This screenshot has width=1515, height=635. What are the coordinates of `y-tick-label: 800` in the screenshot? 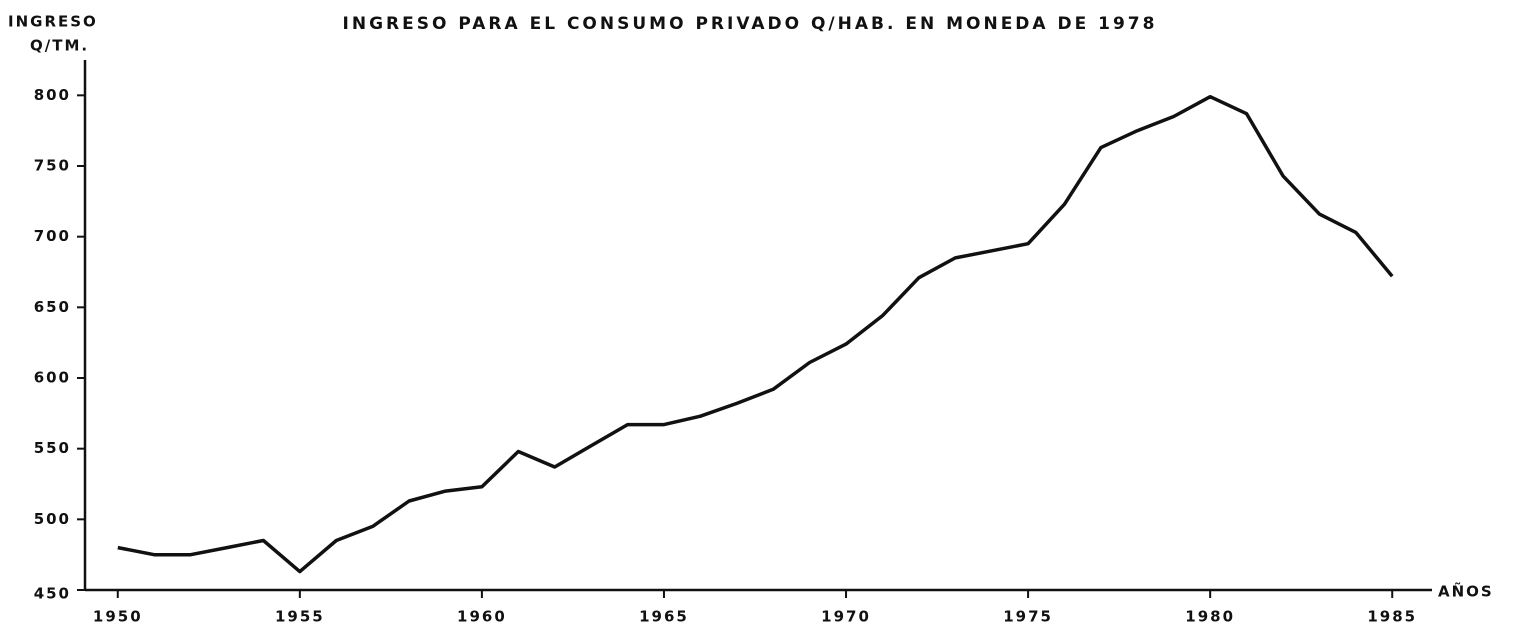 It's located at (52, 95).